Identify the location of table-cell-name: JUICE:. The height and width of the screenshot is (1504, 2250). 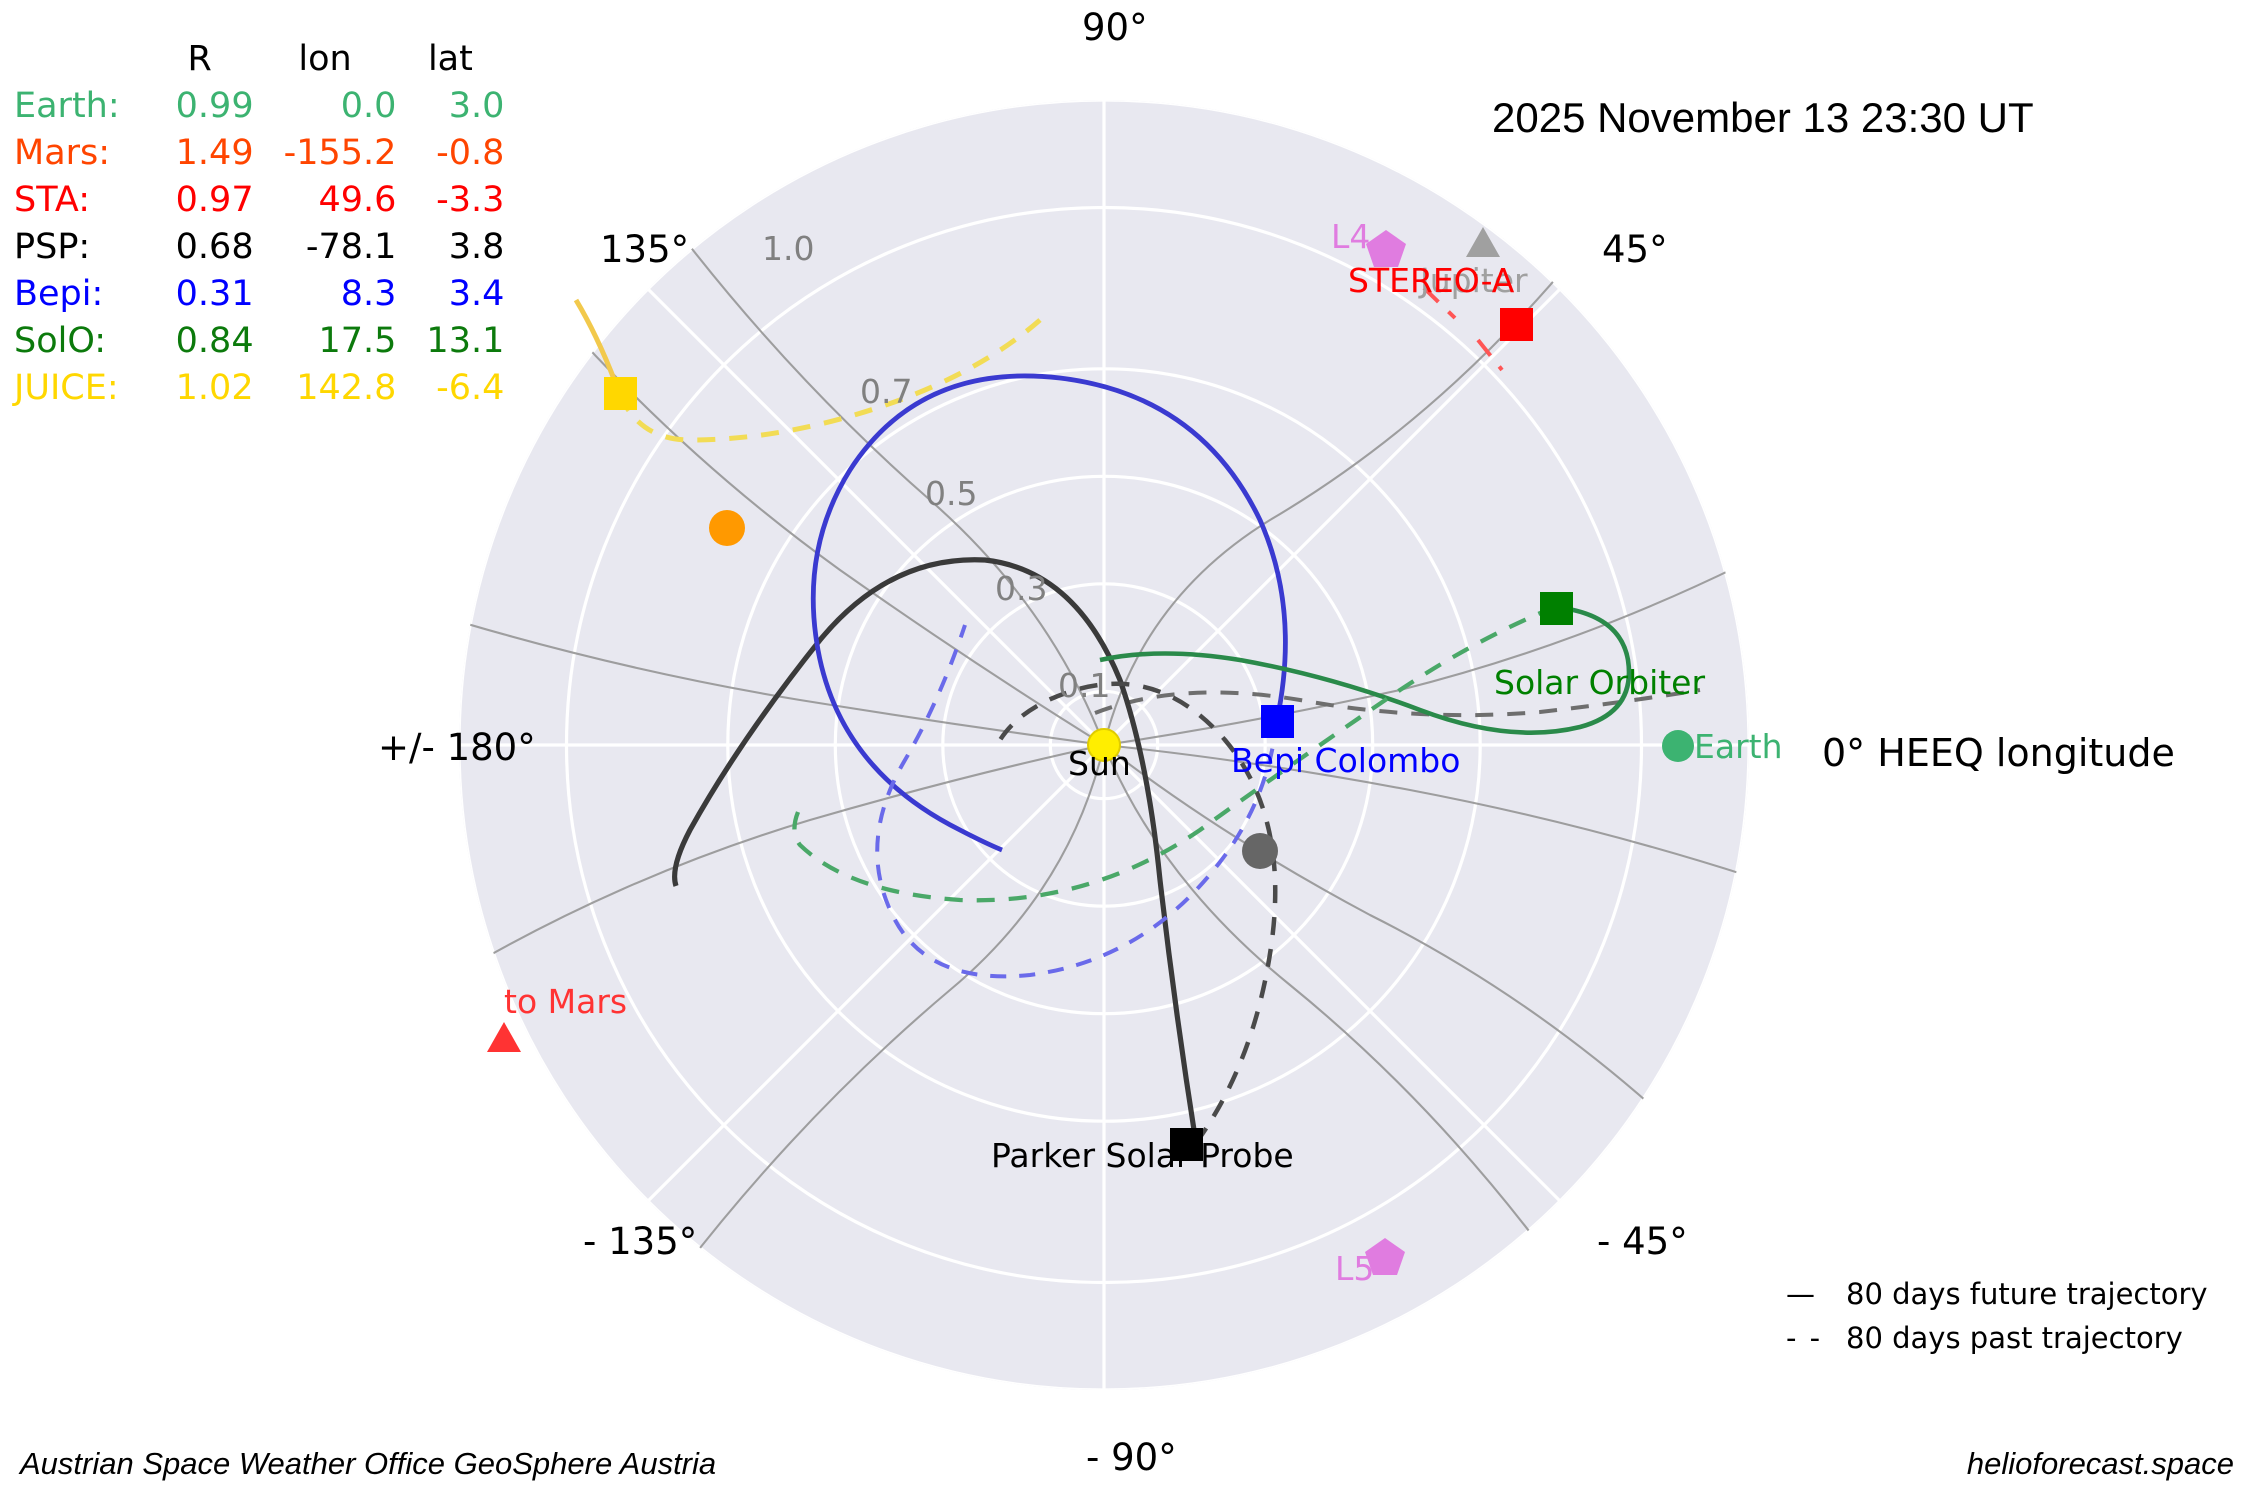
(66, 388).